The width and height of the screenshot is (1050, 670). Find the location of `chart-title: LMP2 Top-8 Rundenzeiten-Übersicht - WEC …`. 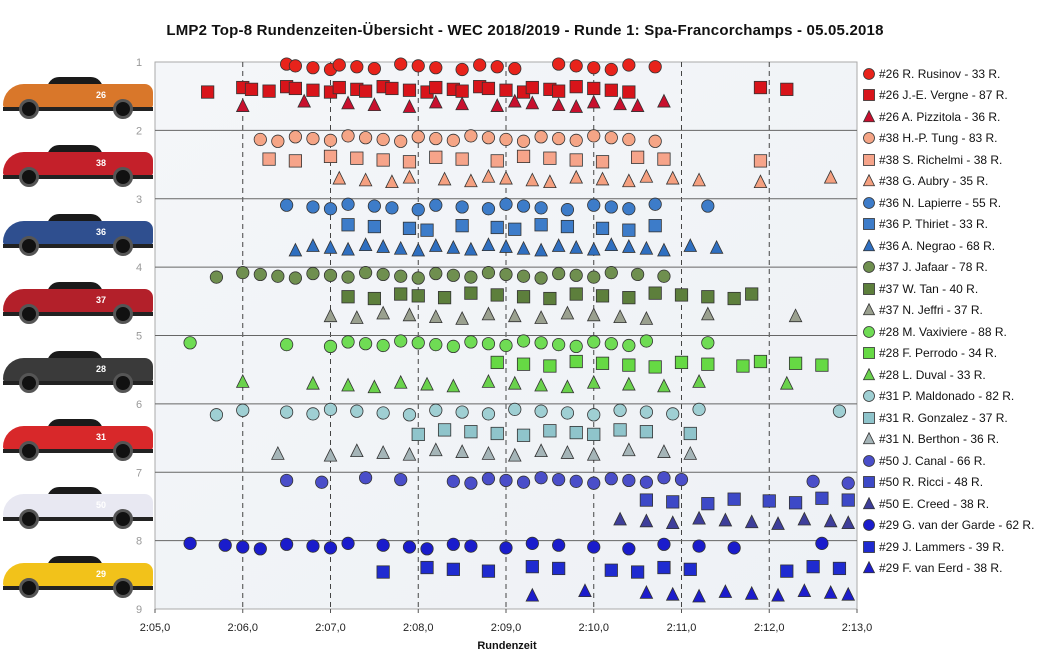

chart-title: LMP2 Top-8 Rundenzeiten-Übersicht - WEC … is located at coordinates (525, 30).